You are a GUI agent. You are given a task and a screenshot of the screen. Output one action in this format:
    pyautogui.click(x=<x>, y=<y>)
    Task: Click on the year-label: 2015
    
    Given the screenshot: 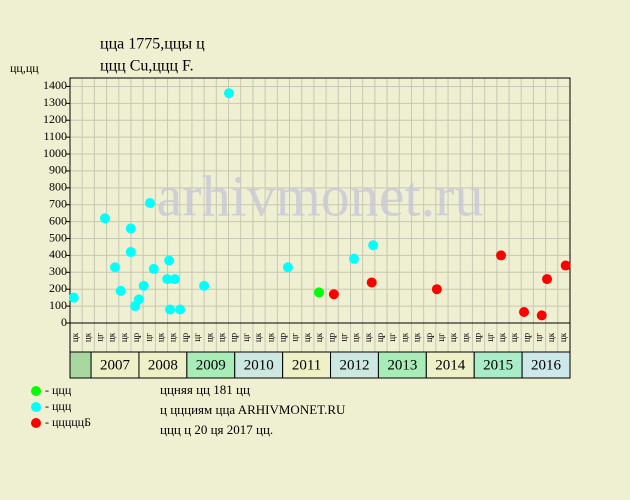 What is the action you would take?
    pyautogui.click(x=498, y=365)
    